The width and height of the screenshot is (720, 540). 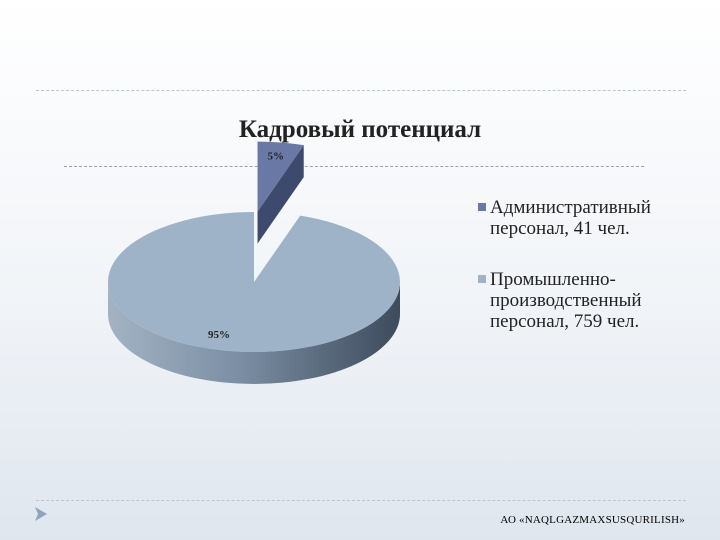 What do you see at coordinates (592, 520) in the screenshot?
I see `footer-company: АО «NAQLGAZMAXSUSQURILISH»` at bounding box center [592, 520].